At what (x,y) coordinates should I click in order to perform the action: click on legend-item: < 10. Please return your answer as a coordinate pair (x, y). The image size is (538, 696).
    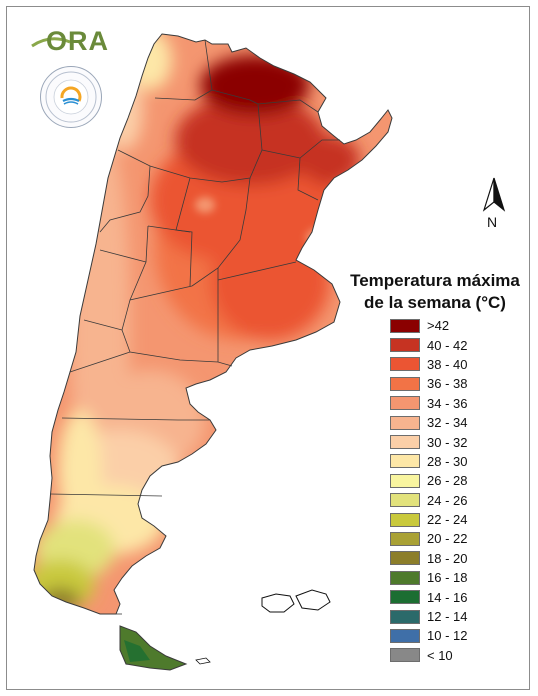
    Looking at the image, I should click on (450, 655).